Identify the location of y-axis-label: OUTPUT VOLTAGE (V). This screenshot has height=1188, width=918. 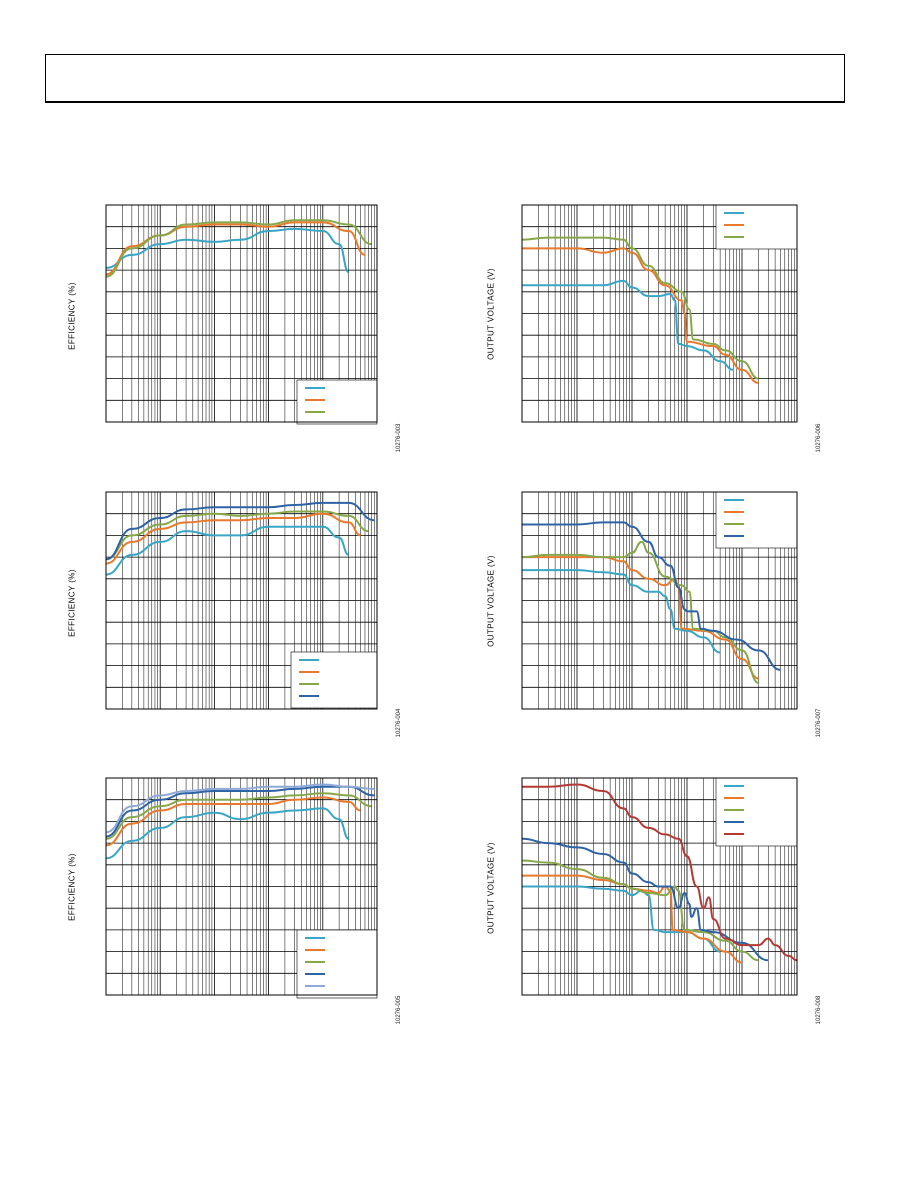
(491, 888).